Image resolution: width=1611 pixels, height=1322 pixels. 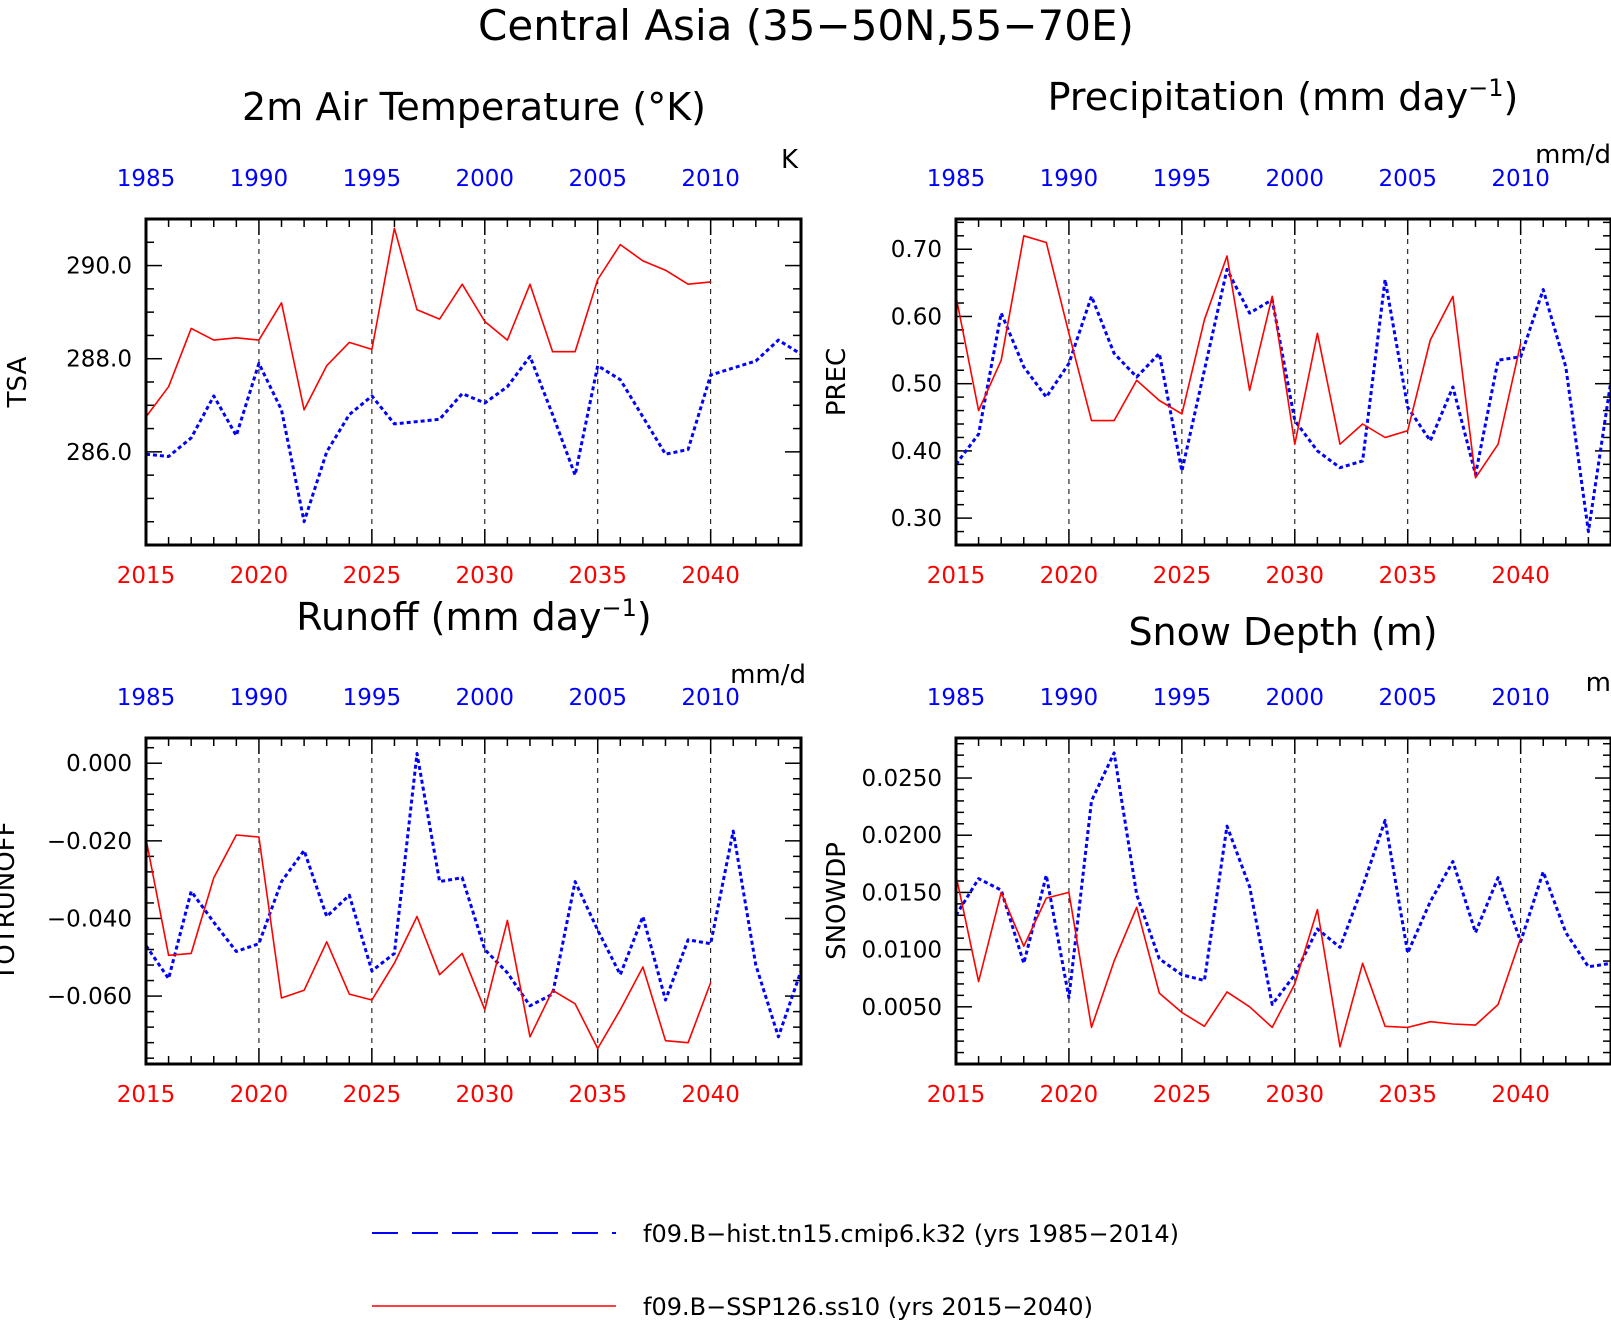 I want to click on y-axis-label: TSA, so click(x=18, y=382).